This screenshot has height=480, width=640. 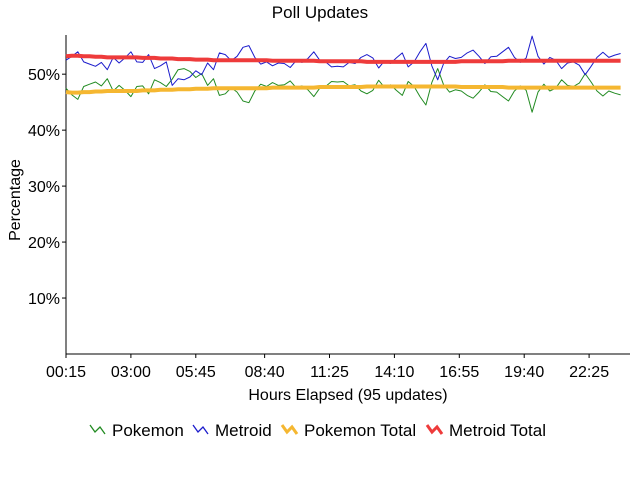 I want to click on y-tick-label: 50%, so click(x=44, y=75).